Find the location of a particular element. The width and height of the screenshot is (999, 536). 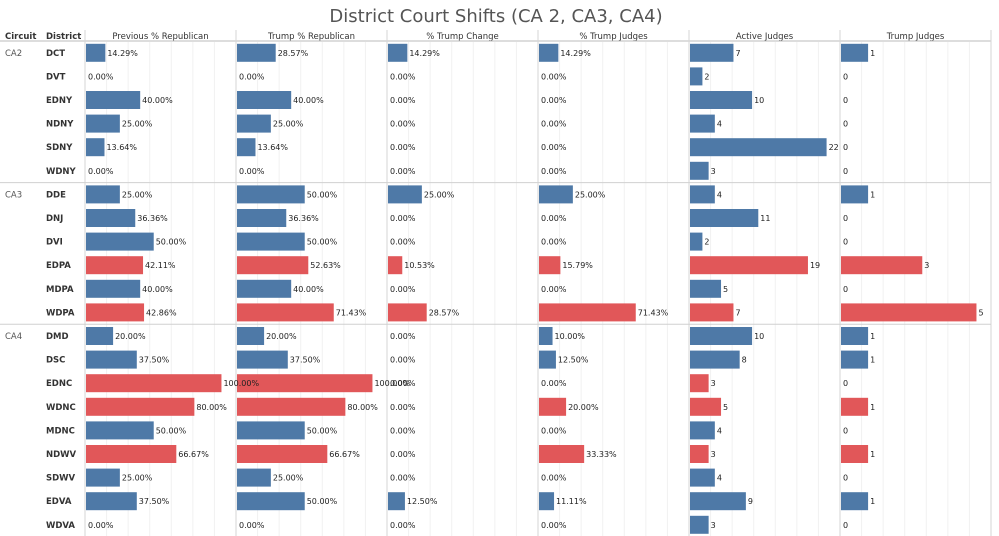

data-label-active_judges: 5 is located at coordinates (725, 289).